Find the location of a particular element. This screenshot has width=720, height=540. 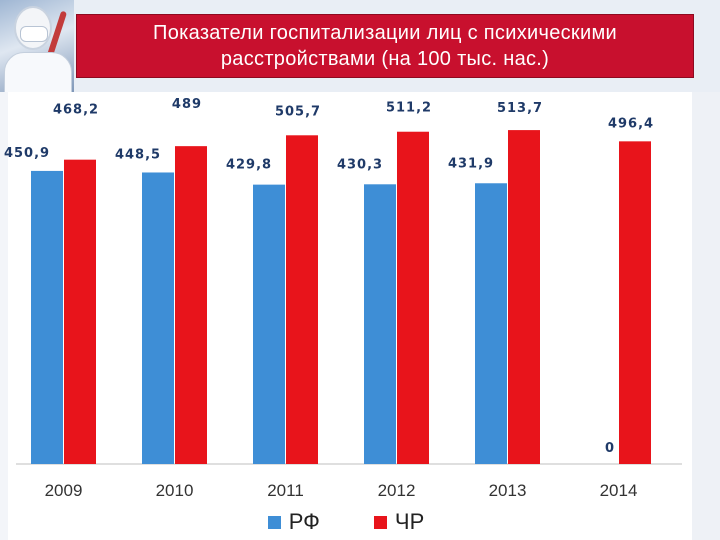

bar-rf-2009 is located at coordinates (47, 317).